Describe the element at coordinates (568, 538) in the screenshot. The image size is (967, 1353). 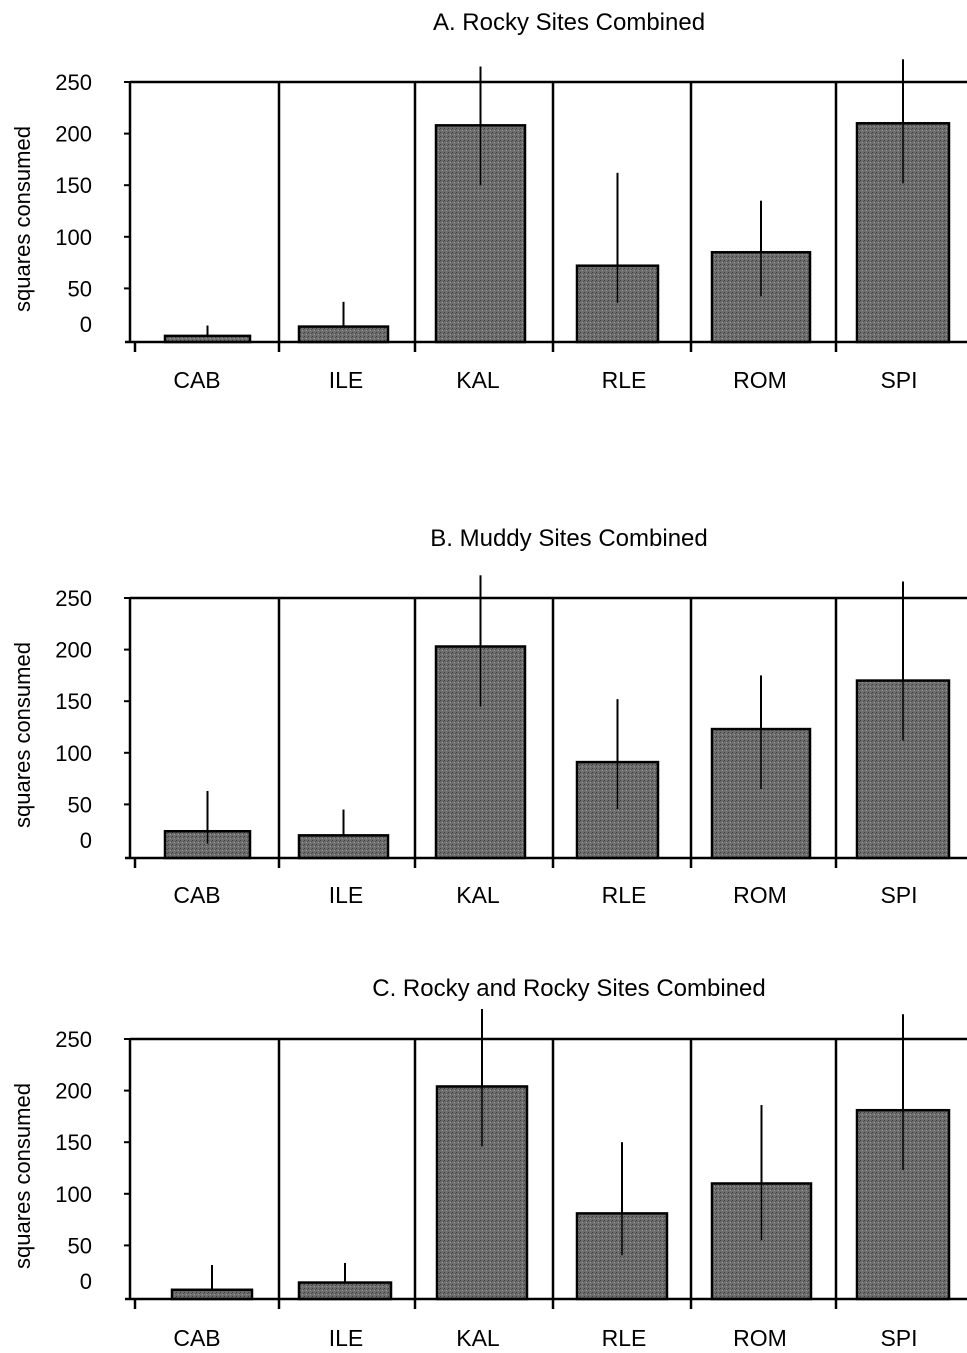
I see `chart-title: B. Muddy Sites Combined` at that location.